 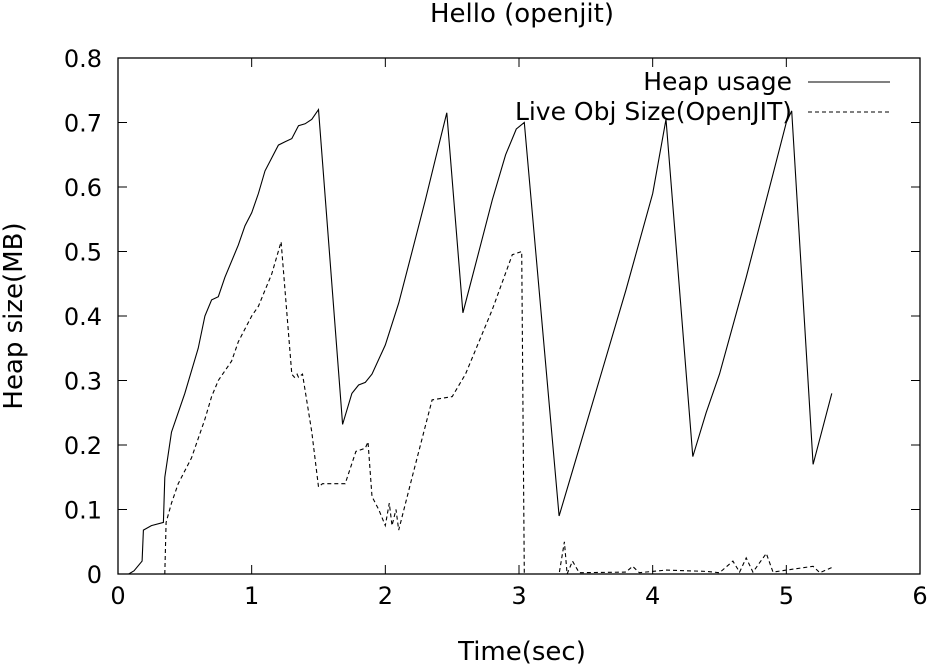 What do you see at coordinates (83, 188) in the screenshot?
I see `y-tick-label: 0.6` at bounding box center [83, 188].